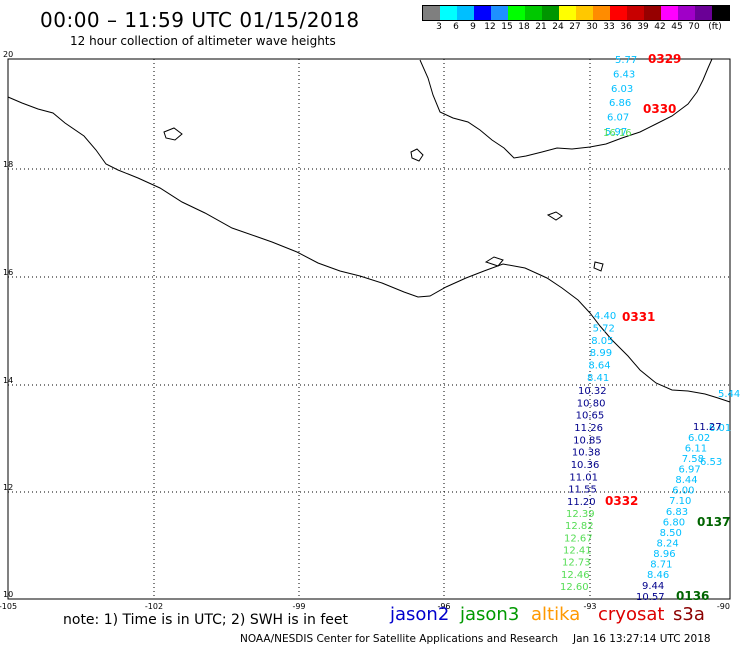  I want to click on satellite-legend-jason3: jason3, so click(490, 614).